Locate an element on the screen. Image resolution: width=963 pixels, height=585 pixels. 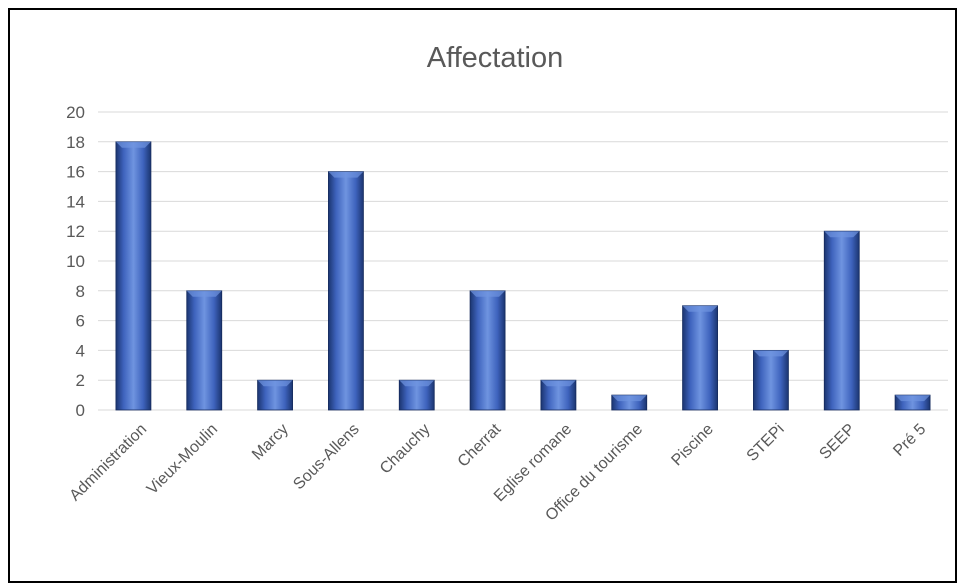
y-tick-label: 10 is located at coordinates (75, 261).